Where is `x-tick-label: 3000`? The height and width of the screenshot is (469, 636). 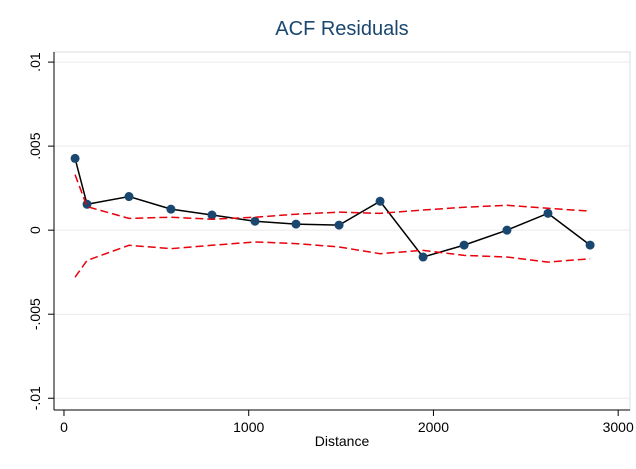
x-tick-label: 3000 is located at coordinates (618, 427).